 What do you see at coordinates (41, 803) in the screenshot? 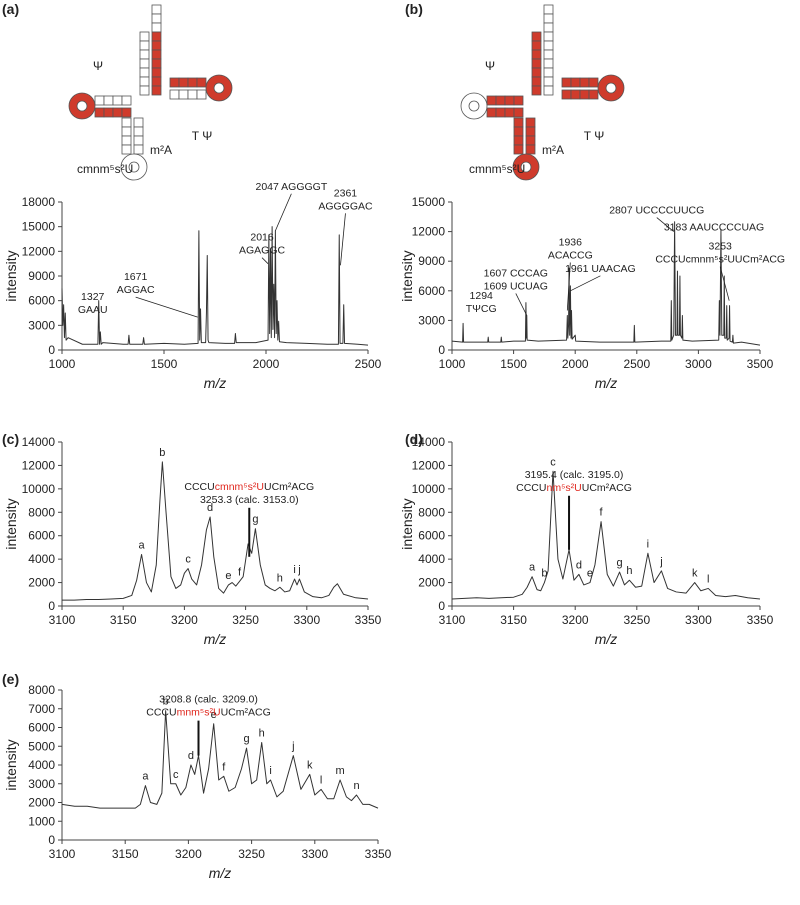
I see `y-tick-label: 2000` at bounding box center [41, 803].